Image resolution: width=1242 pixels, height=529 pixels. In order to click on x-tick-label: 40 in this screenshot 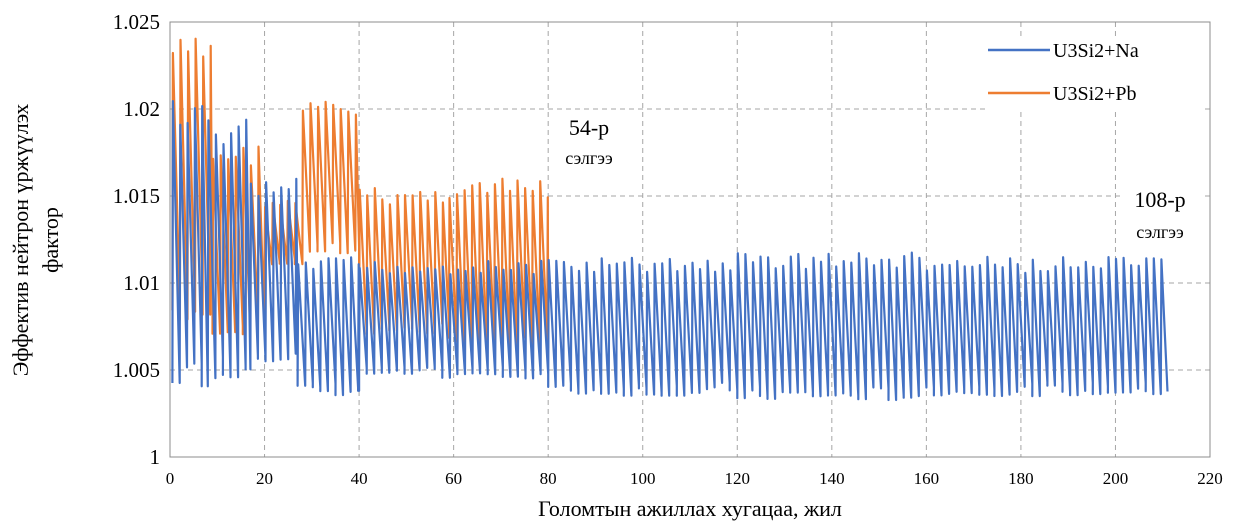, I will do `click(359, 478)`.